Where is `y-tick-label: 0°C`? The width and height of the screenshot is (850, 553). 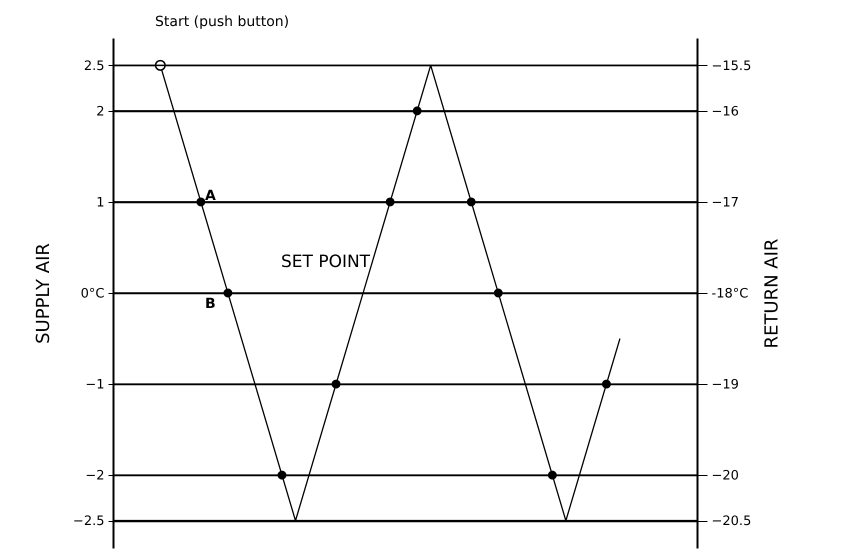
y-tick-label: 0°C is located at coordinates (92, 294).